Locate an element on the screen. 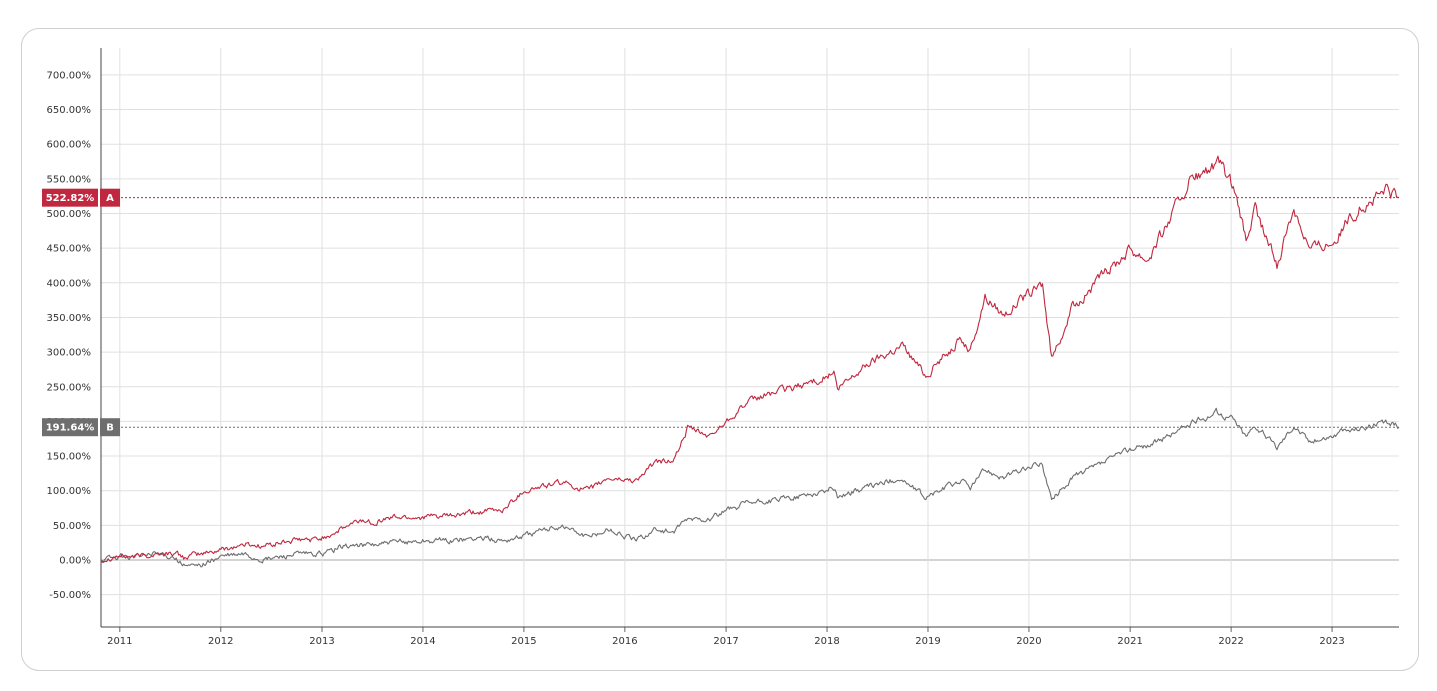 This screenshot has width=1437, height=691. y-tick-label: 500.00% is located at coordinates (69, 214).